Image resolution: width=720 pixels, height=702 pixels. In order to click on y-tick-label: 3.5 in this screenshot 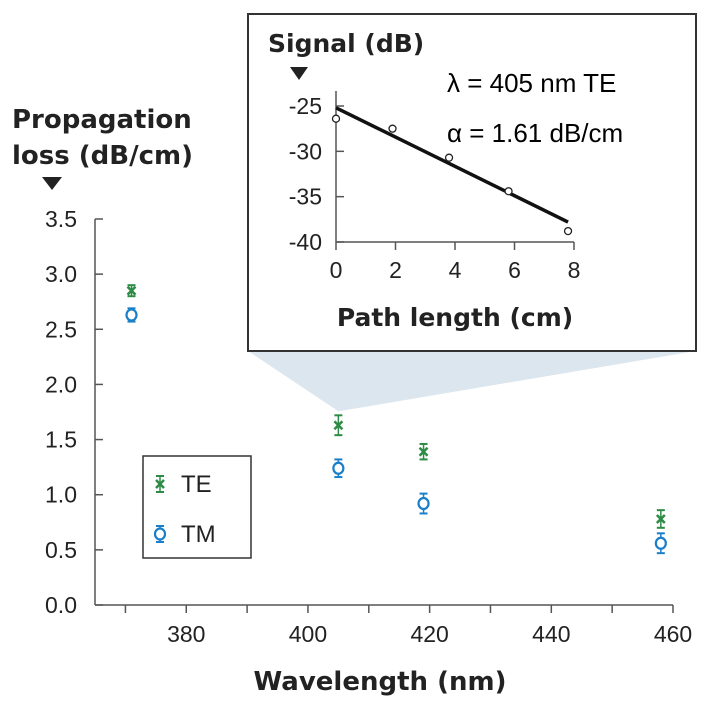, I will do `click(61, 219)`.